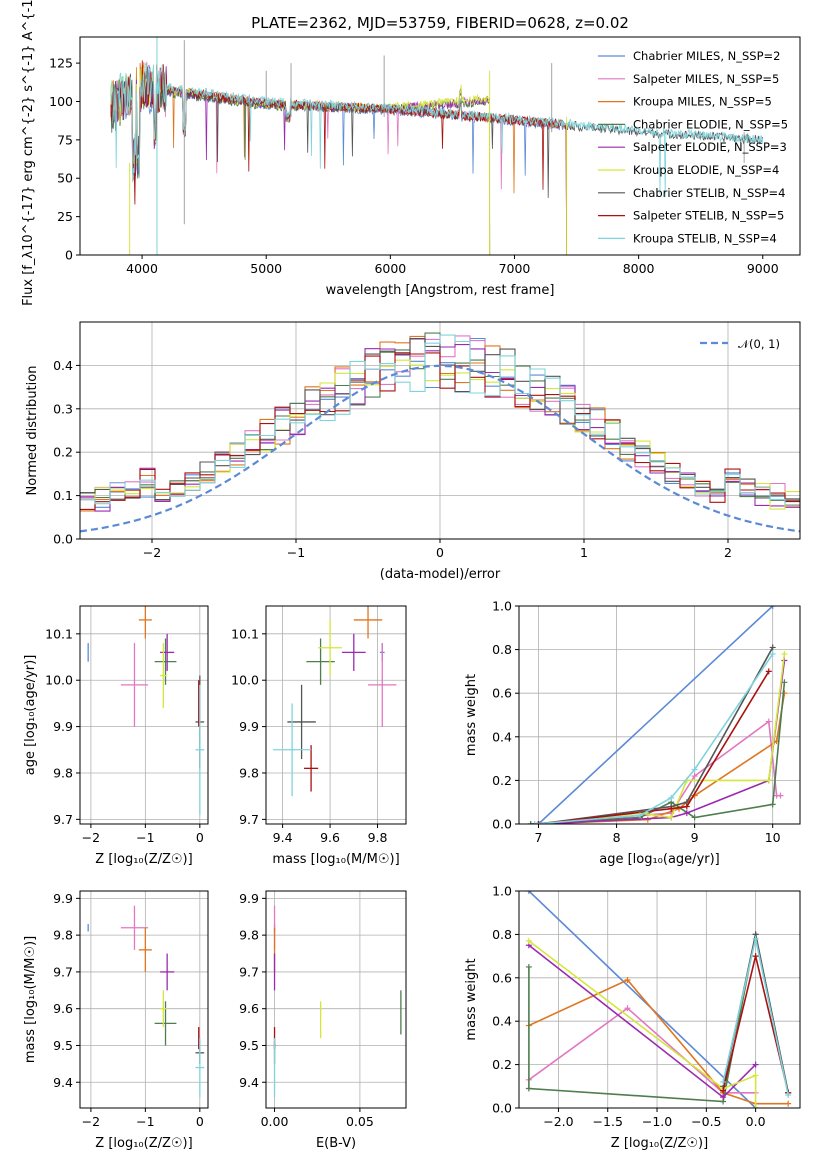  What do you see at coordinates (360, 1121) in the screenshot?
I see `x-tick-label: 0.05` at bounding box center [360, 1121].